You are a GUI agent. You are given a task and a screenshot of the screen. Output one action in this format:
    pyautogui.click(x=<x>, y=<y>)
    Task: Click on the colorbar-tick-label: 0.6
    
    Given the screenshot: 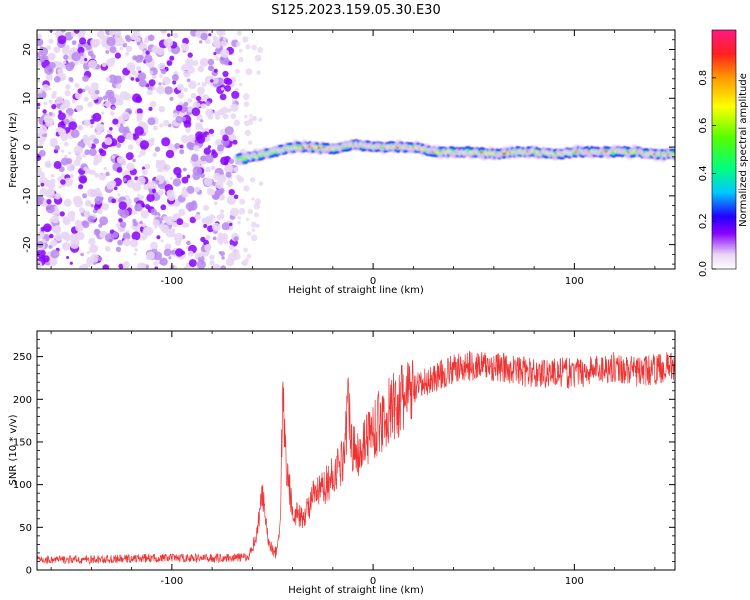 What is the action you would take?
    pyautogui.click(x=703, y=126)
    